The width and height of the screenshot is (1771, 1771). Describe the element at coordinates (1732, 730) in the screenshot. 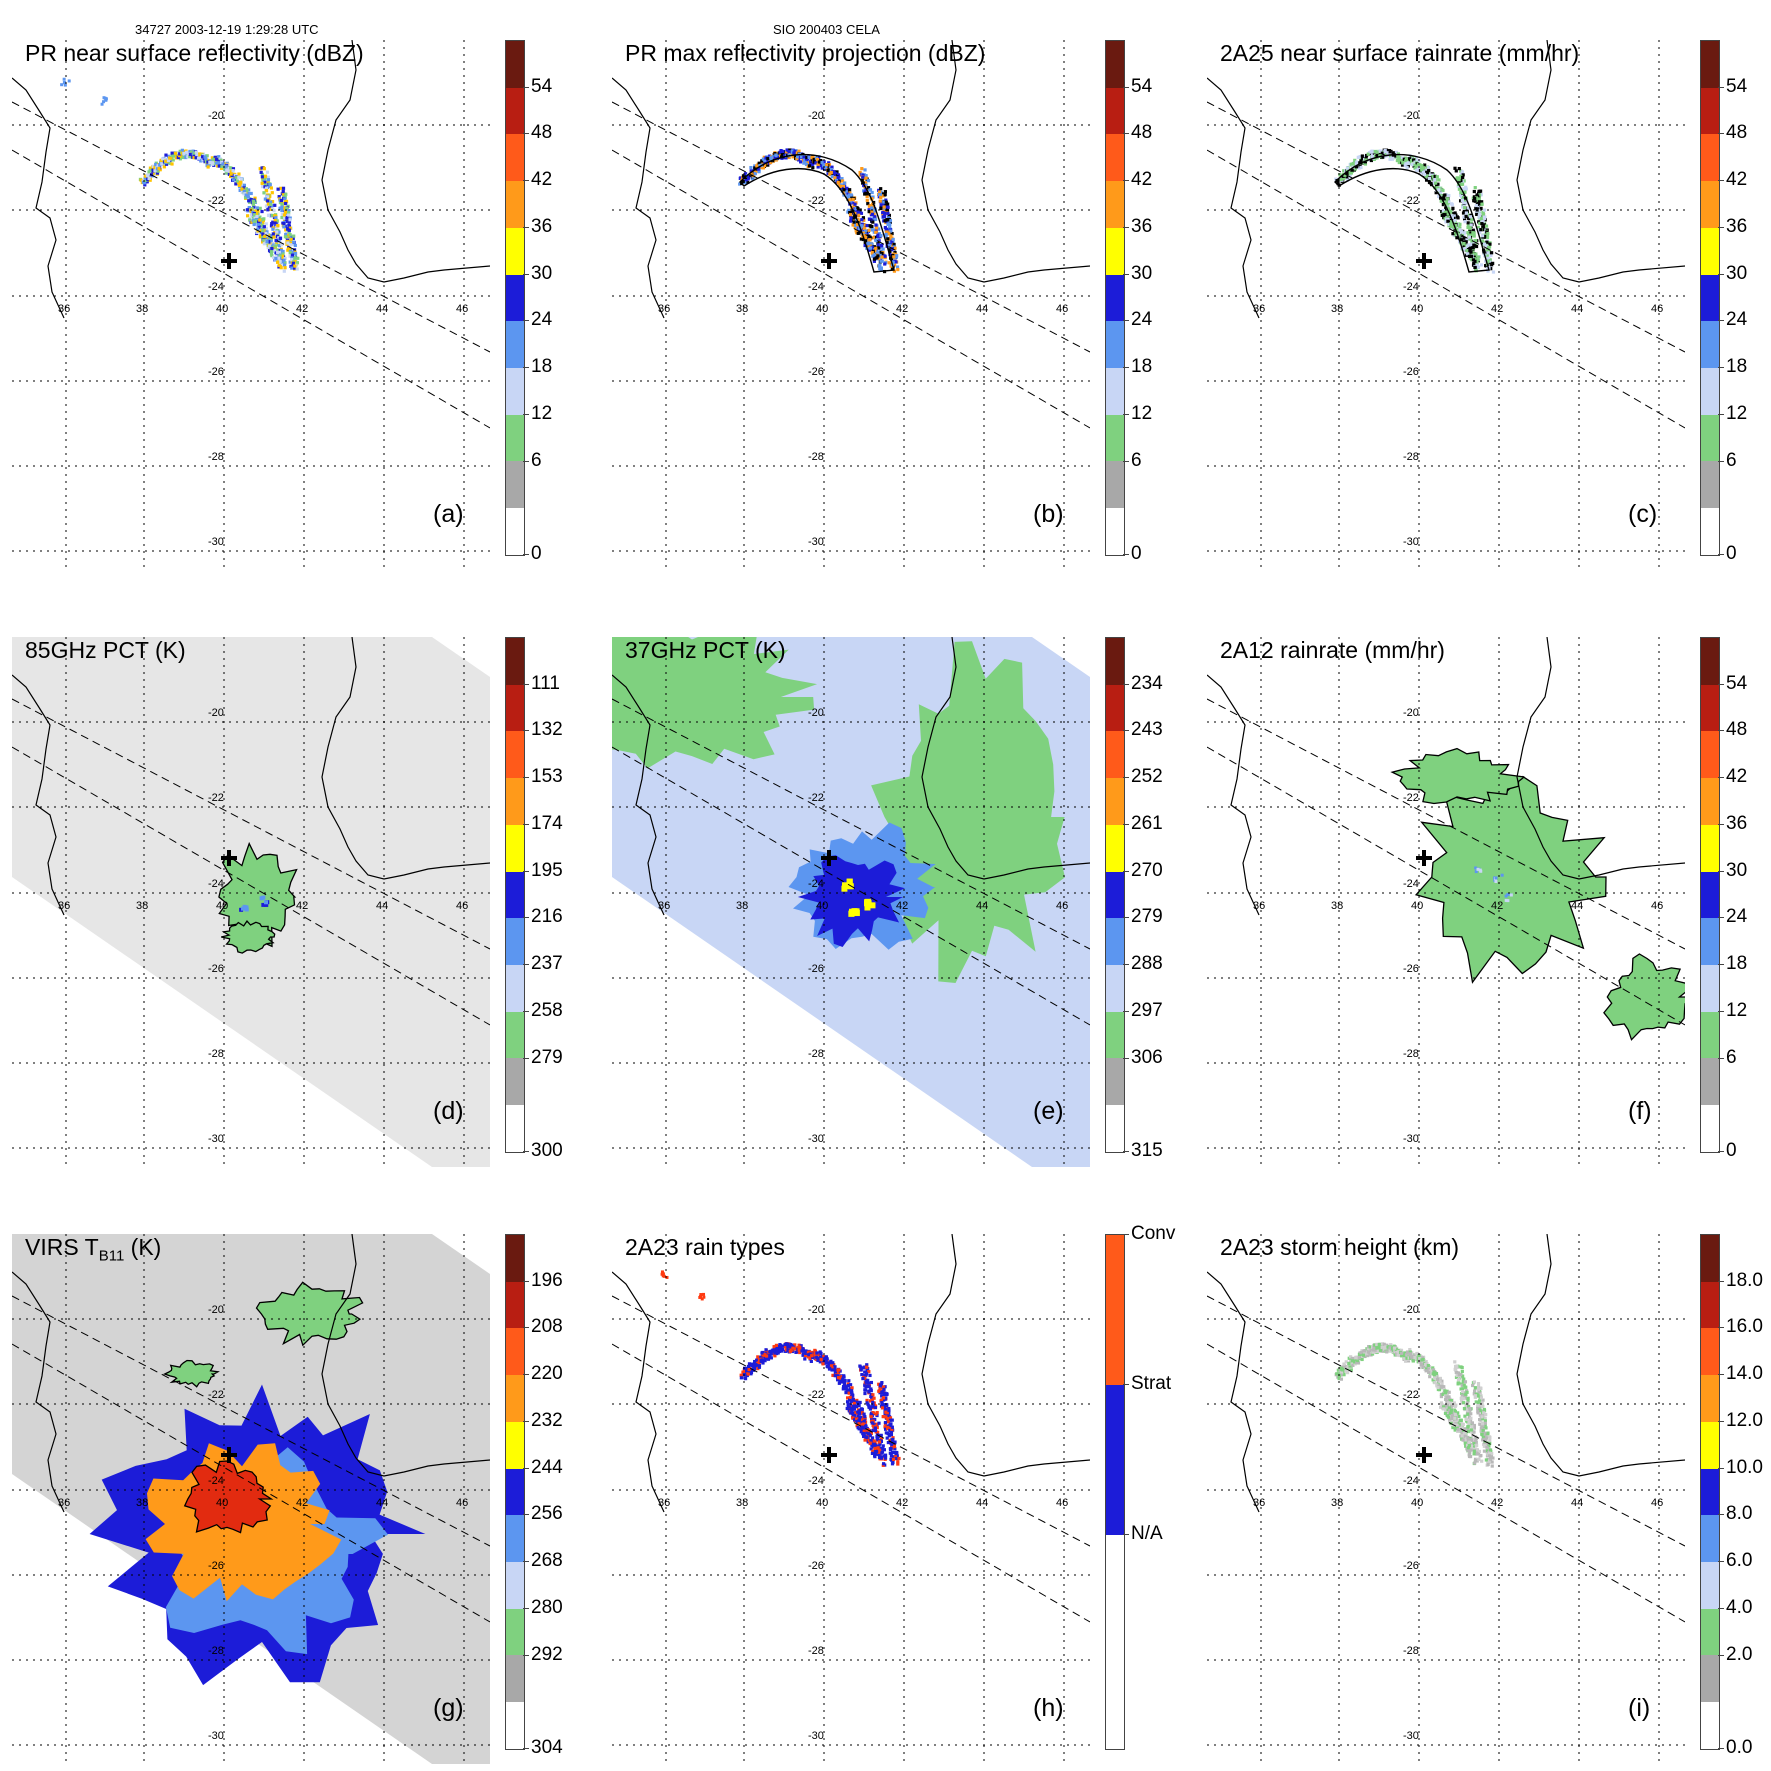

I see `colorbar-tick-label: 48` at that location.